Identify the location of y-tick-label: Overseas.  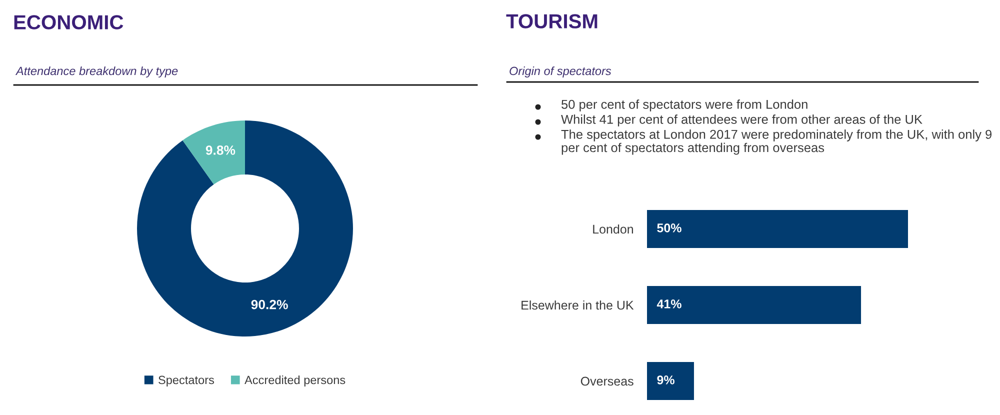
(607, 381).